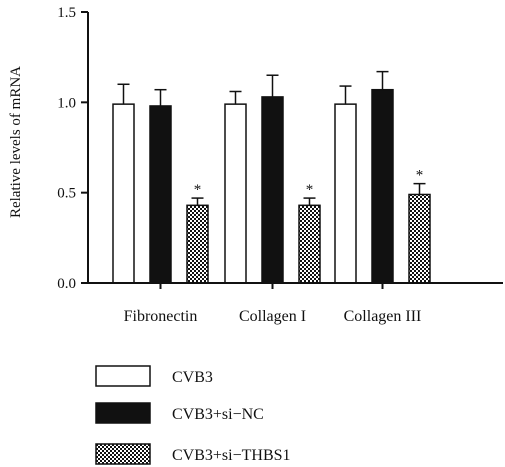  I want to click on x-category-label: Collagen III, so click(383, 316).